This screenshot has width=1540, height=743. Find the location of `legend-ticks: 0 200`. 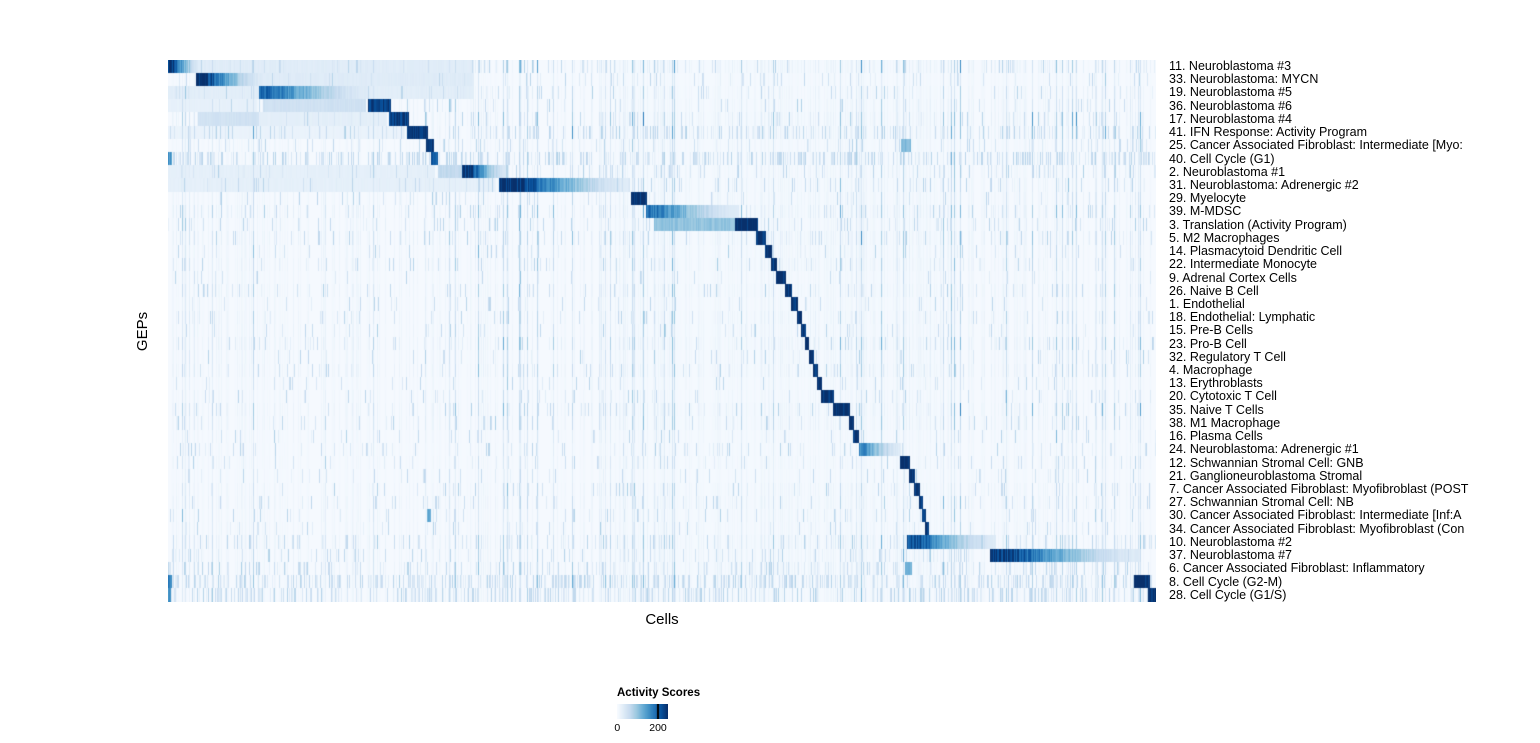

legend-ticks: 0 200 is located at coordinates (685, 728).